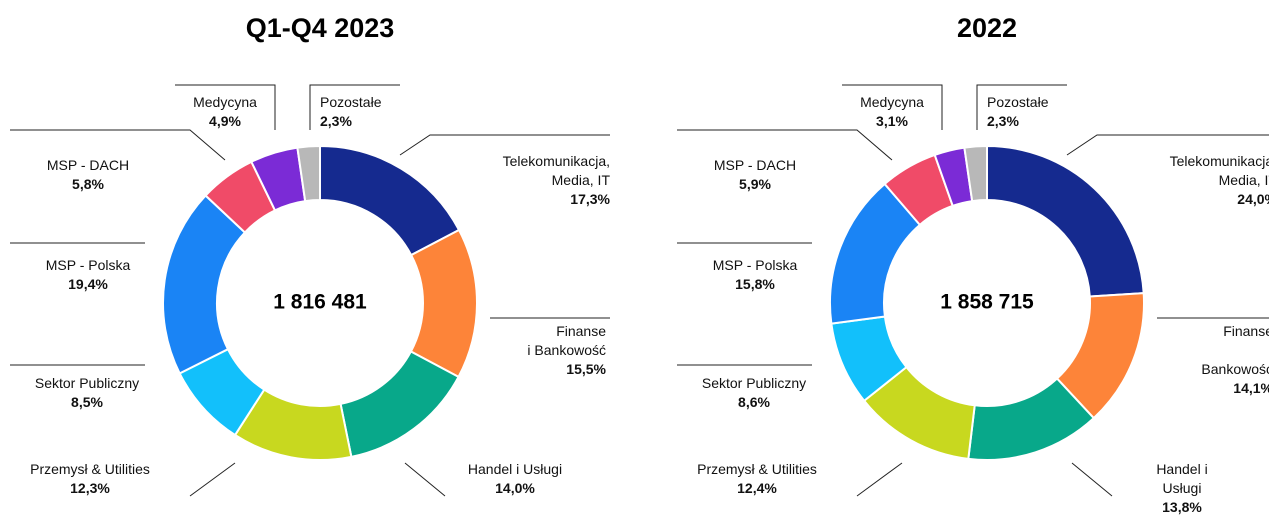 The width and height of the screenshot is (1269, 517). What do you see at coordinates (90, 479) in the screenshot?
I see `segment-label: Przemysł & Utilities 12,3%` at bounding box center [90, 479].